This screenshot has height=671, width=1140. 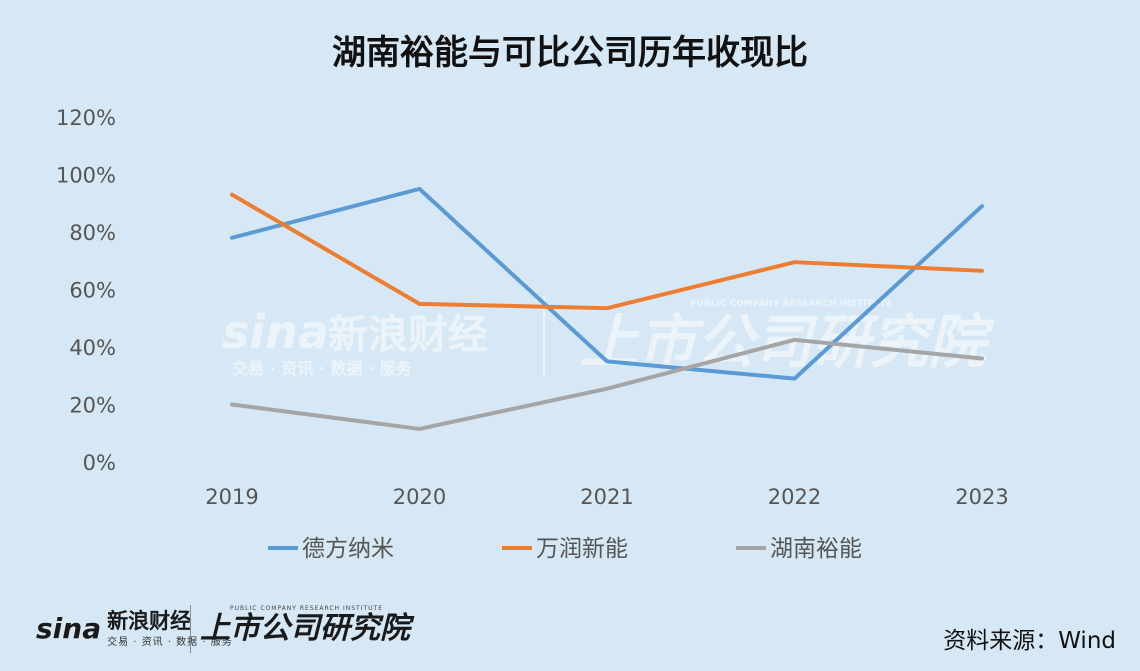 What do you see at coordinates (1029, 641) in the screenshot?
I see `data-source: 资料来源：Wind` at bounding box center [1029, 641].